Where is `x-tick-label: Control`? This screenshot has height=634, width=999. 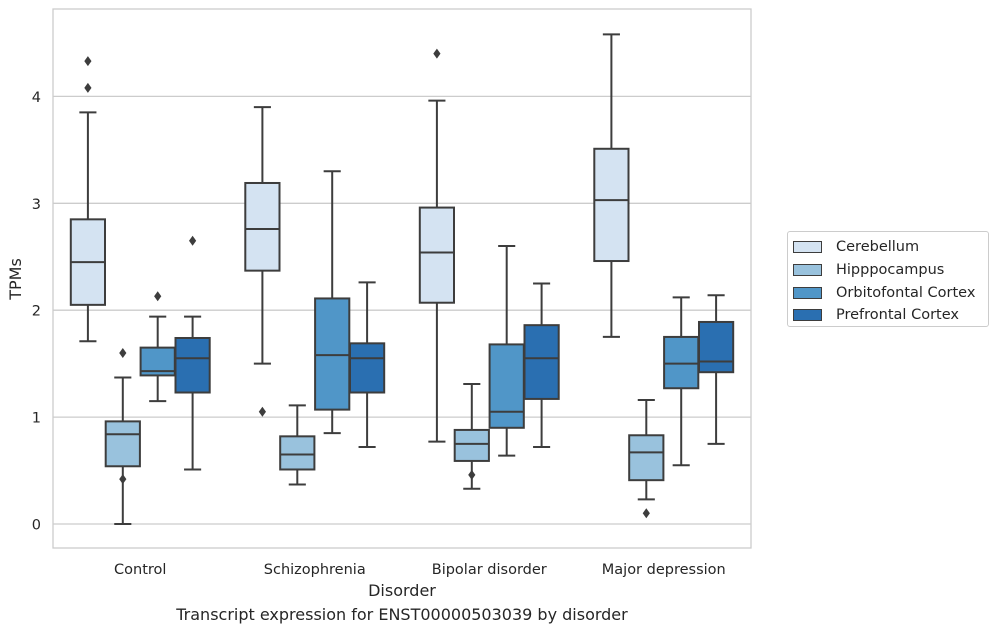 x-tick-label: Control is located at coordinates (140, 570).